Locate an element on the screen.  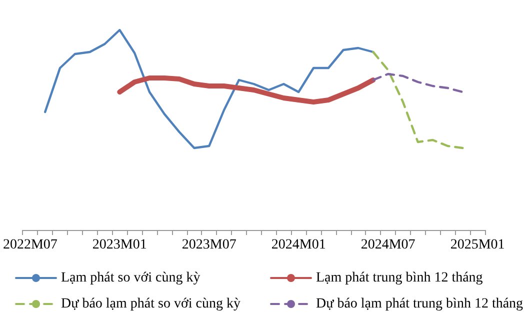
legend-label: Lạm phát trung bình 12 tháng is located at coordinates (399, 278).